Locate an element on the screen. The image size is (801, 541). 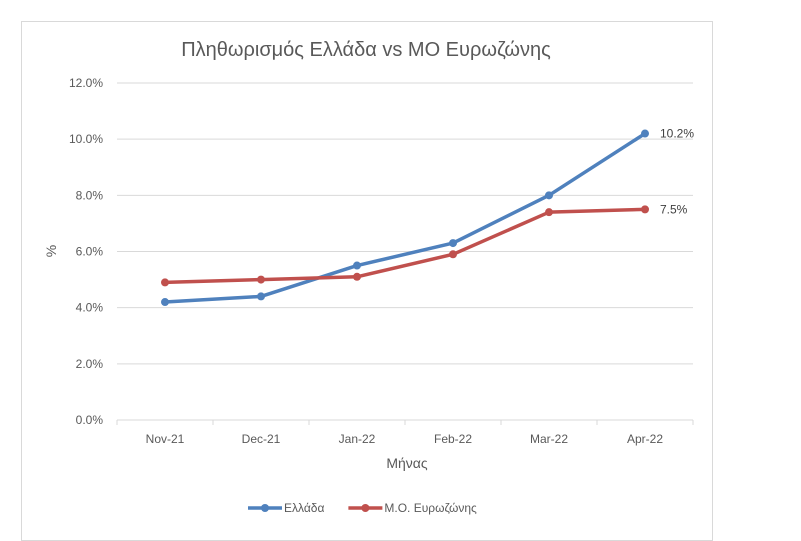
legend-item-2: Μ.Ο. Ευρωζώνης is located at coordinates (412, 508).